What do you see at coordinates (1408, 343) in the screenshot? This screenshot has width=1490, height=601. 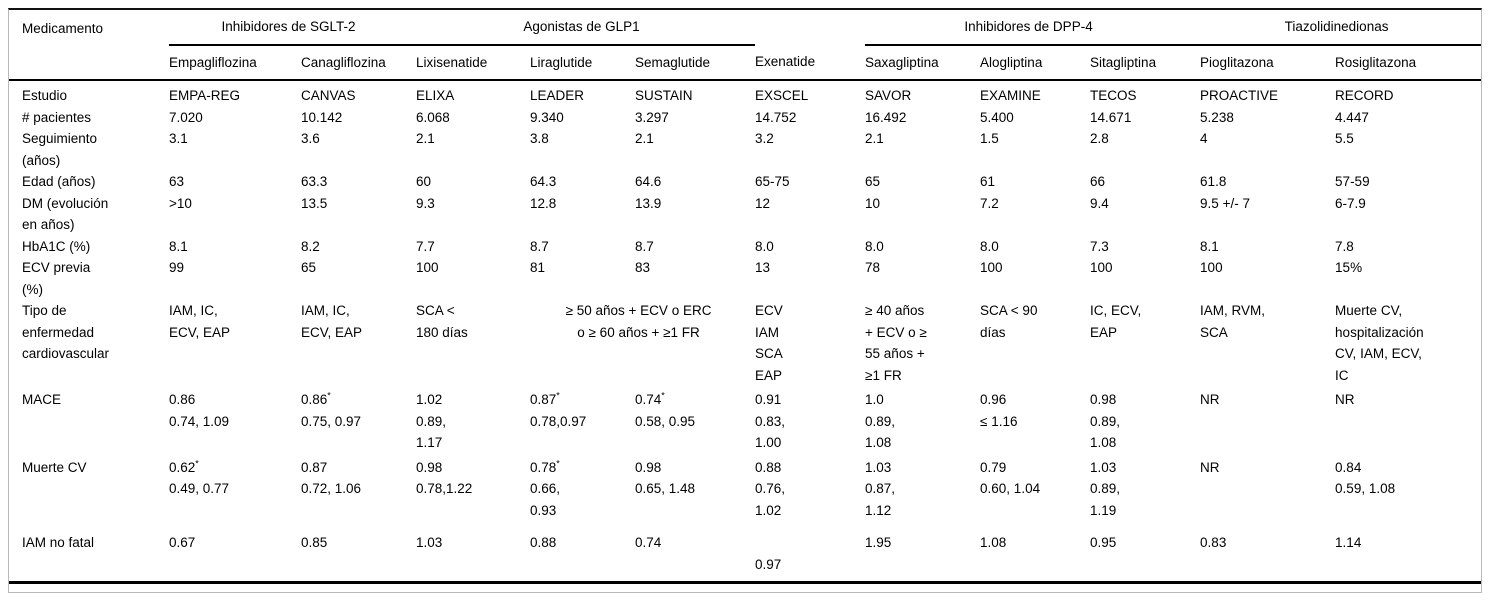 I see `data-cell: Muerte CV, hospitalización CV, IAM, ECV, IC` at bounding box center [1408, 343].